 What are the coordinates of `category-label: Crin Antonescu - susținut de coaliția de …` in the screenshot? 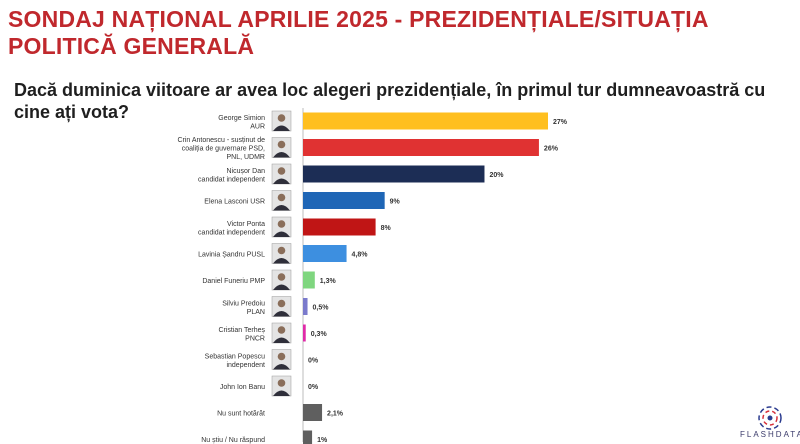 It's located at (221, 149).